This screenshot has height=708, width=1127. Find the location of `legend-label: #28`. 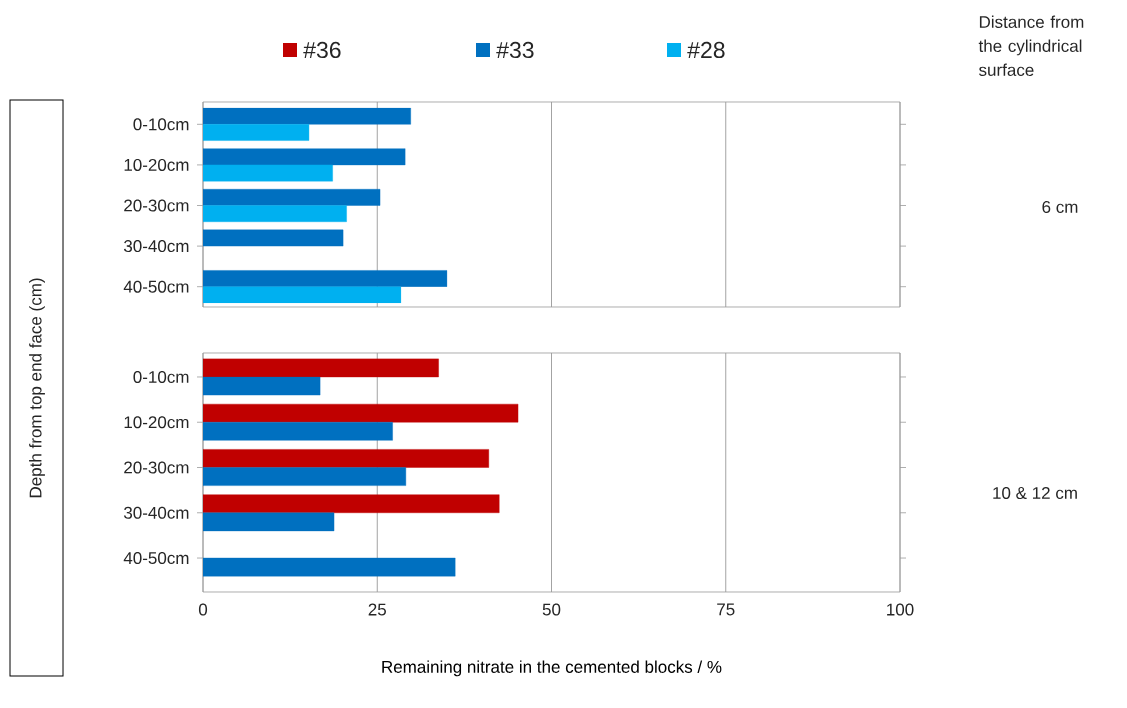

legend-label: #28 is located at coordinates (706, 50).